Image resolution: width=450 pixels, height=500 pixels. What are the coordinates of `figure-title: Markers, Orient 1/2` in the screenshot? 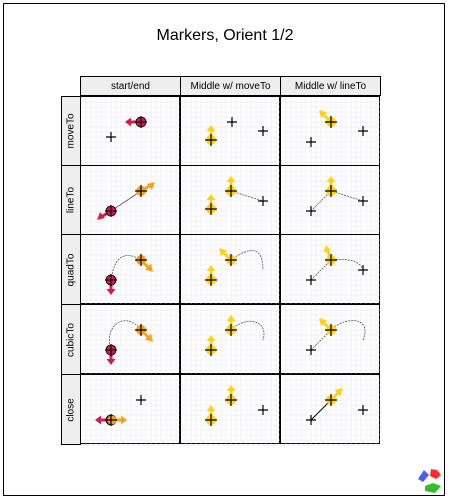 It's located at (225, 35).